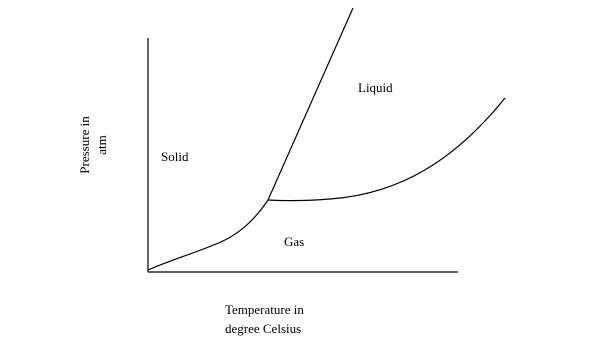  Describe the element at coordinates (310, 104) in the screenshot. I see `melting-line` at that location.